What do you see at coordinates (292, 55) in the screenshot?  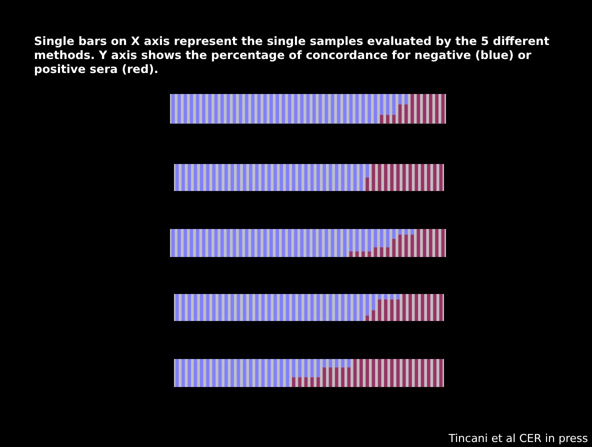 I see `chart-title: Single bars on X axis represent the single samples evaluated by the 5 different methods. Y axis shows the percentage of concordance for negative (blue) or positive sera (red).` at bounding box center [292, 55].